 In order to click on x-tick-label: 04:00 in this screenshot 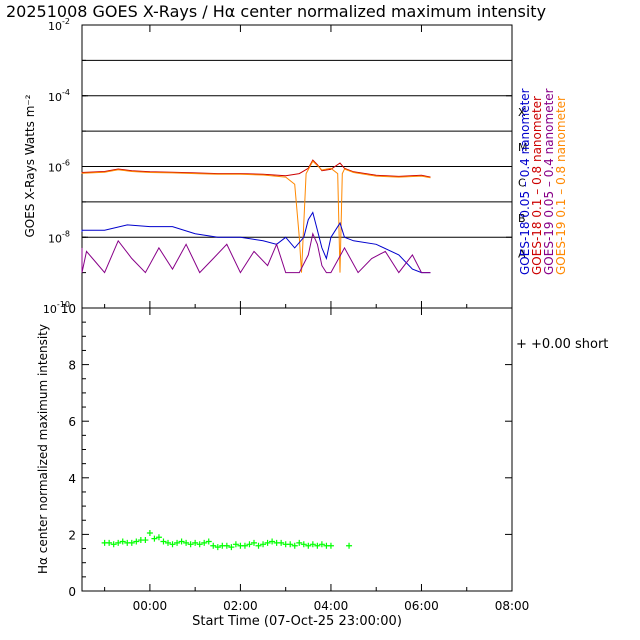, I will do `click(331, 606)`.